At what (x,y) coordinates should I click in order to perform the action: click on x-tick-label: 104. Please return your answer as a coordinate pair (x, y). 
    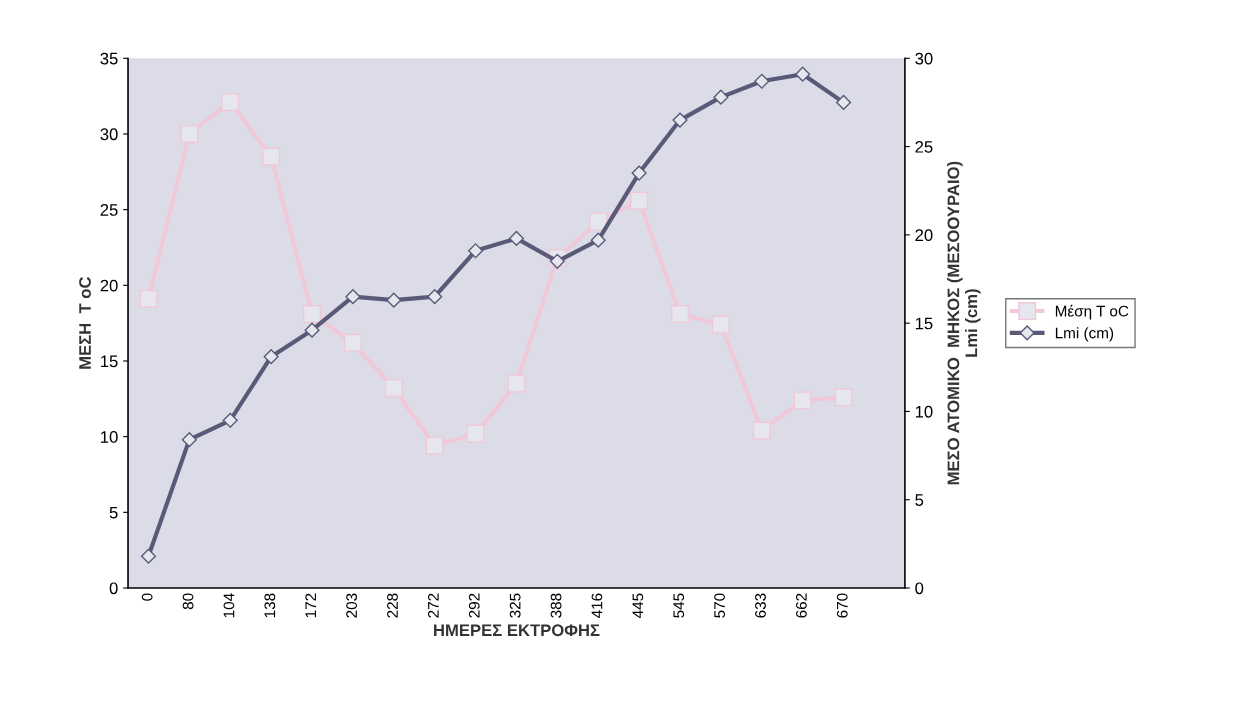
    Looking at the image, I should click on (229, 605).